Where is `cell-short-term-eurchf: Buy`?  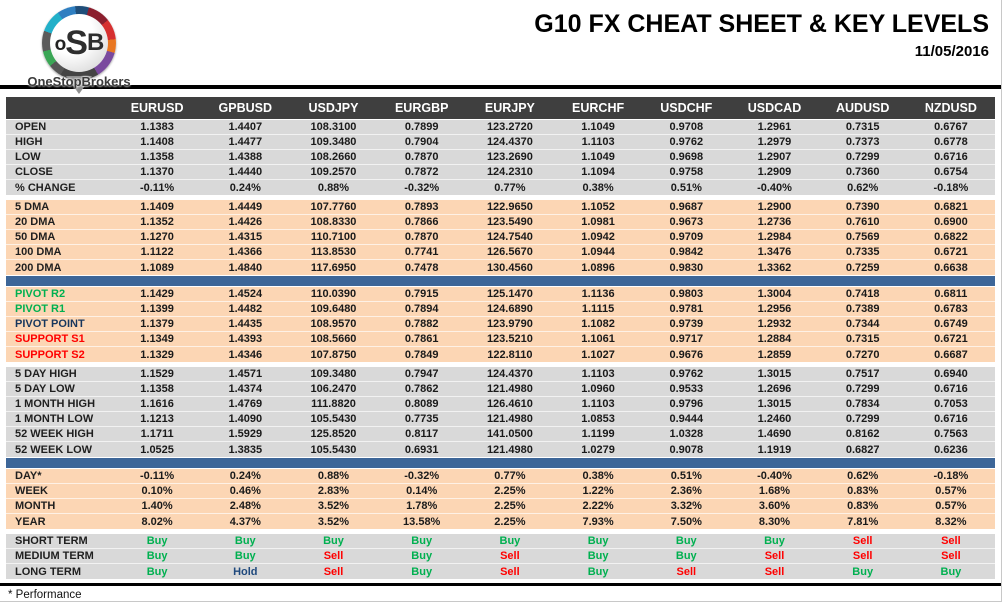 cell-short-term-eurchf: Buy is located at coordinates (598, 541).